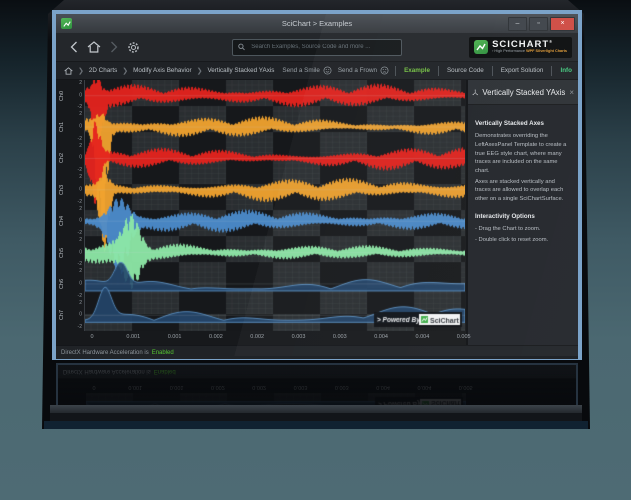 The height and width of the screenshot is (500, 631). I want to click on channel-axis-Ch3: Ch3 2 0 -2, so click(70, 189).